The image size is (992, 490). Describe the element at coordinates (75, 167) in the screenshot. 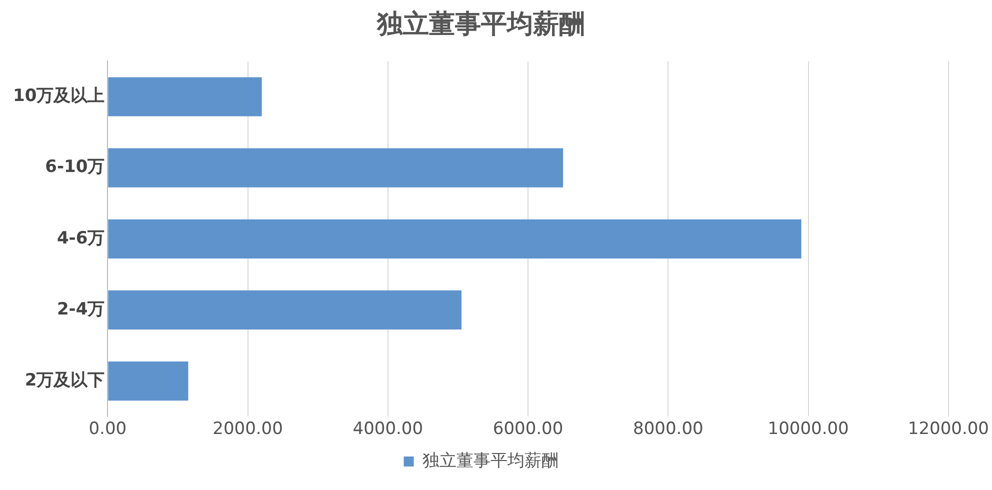

I see `y-tick-label: 6-10万` at that location.